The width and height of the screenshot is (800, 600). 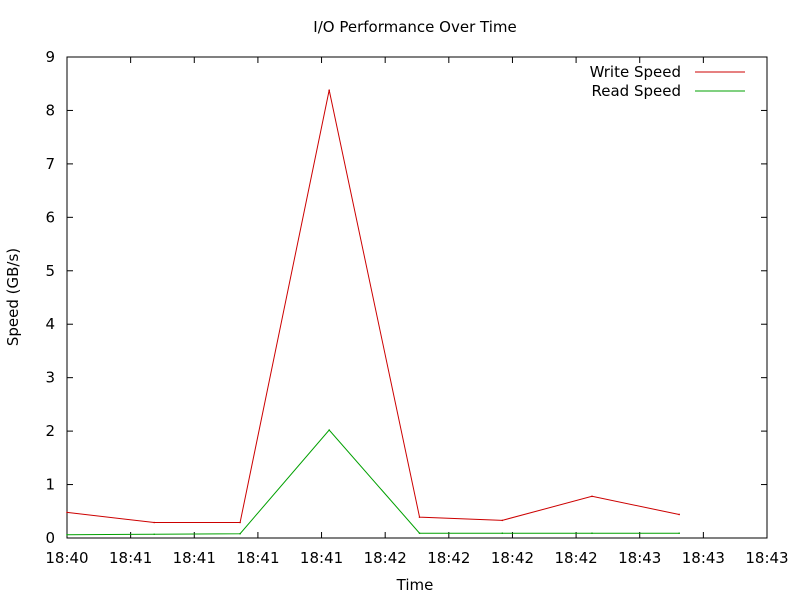 I want to click on y-tick-label: 3, so click(x=50, y=378).